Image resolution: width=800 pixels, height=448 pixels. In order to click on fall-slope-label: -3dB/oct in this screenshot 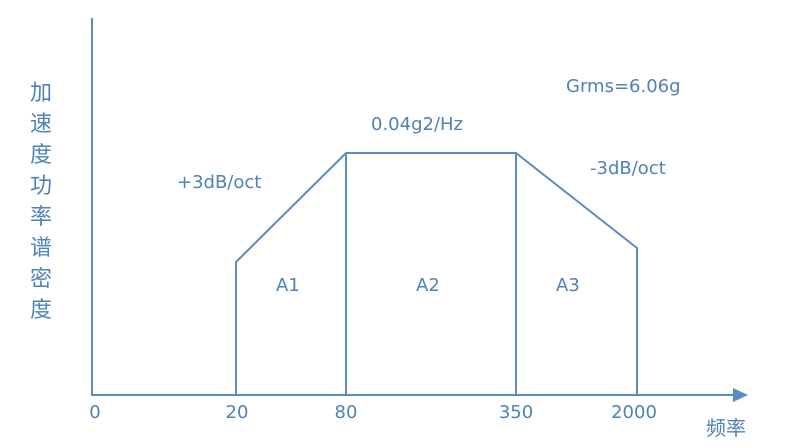, I will do `click(628, 168)`.